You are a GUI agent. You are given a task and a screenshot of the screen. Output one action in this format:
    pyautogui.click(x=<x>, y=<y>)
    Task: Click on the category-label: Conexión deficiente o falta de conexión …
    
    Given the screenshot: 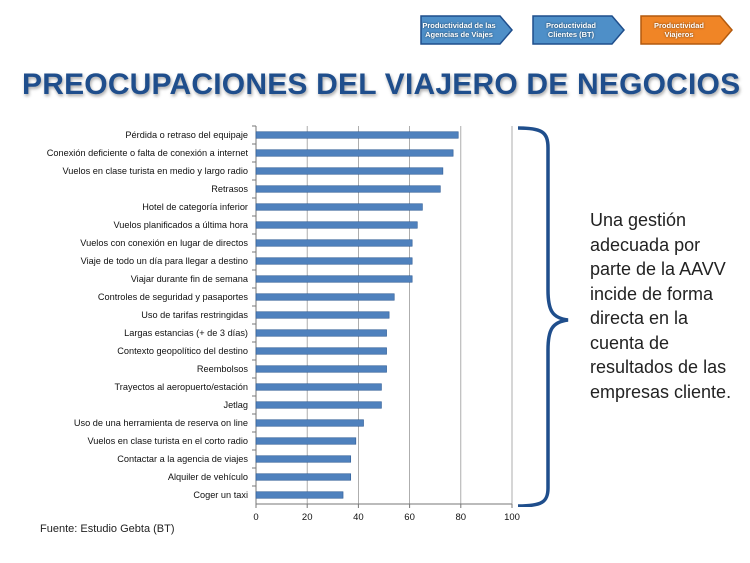 What is the action you would take?
    pyautogui.click(x=148, y=153)
    